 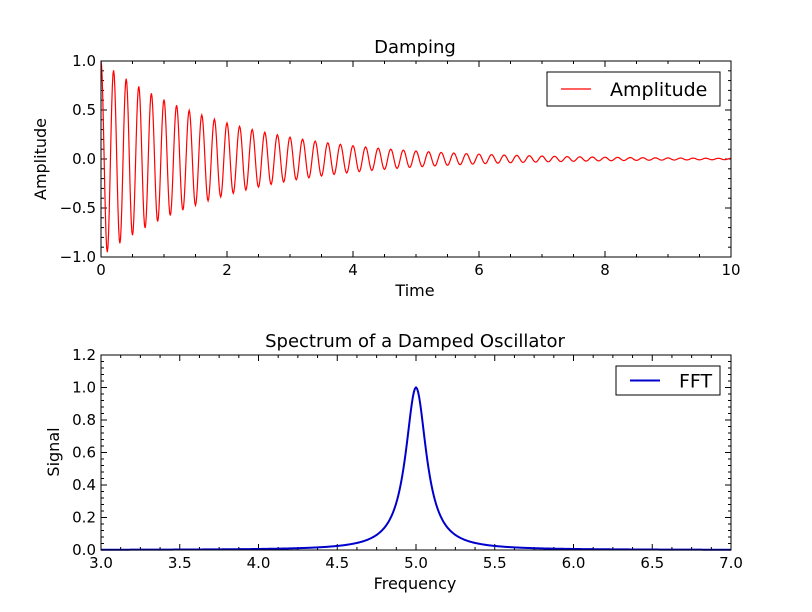 I want to click on x-tick-label: 5.0, so click(x=416, y=563).